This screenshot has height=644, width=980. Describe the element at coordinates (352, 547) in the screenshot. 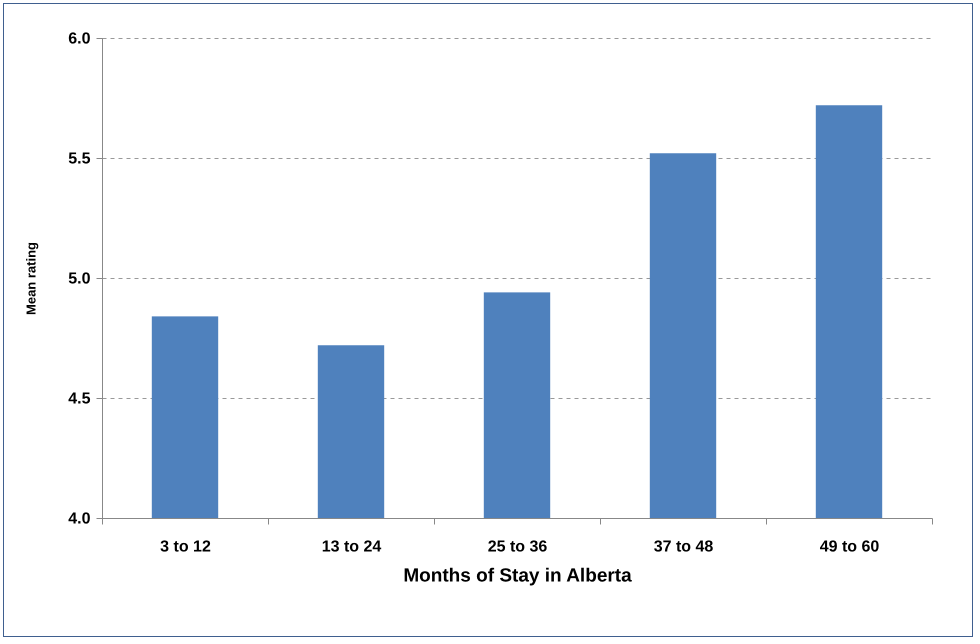

I see `x-tick-label: 13 to 24` at that location.